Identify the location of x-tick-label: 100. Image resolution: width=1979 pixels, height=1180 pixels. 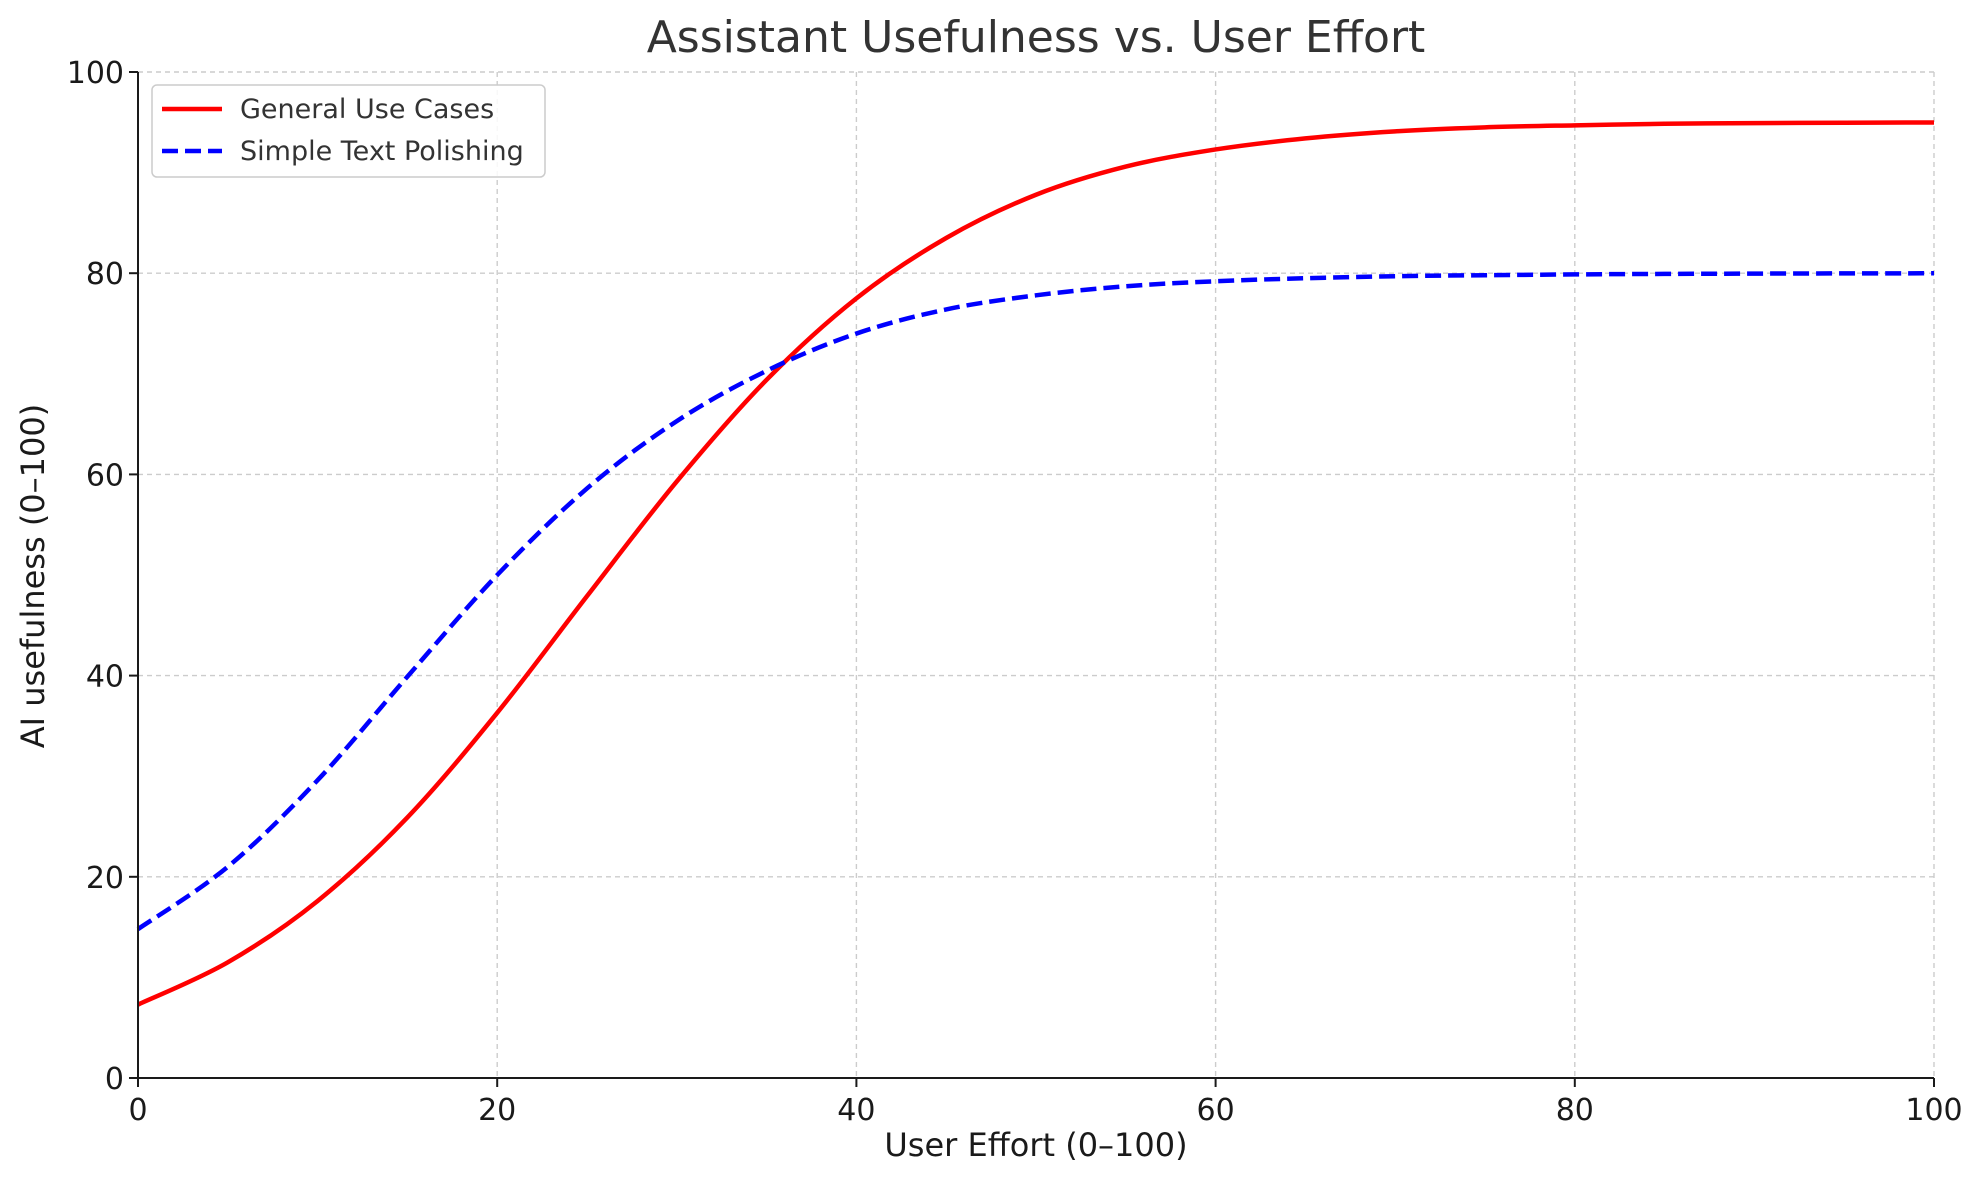
(1933, 1110).